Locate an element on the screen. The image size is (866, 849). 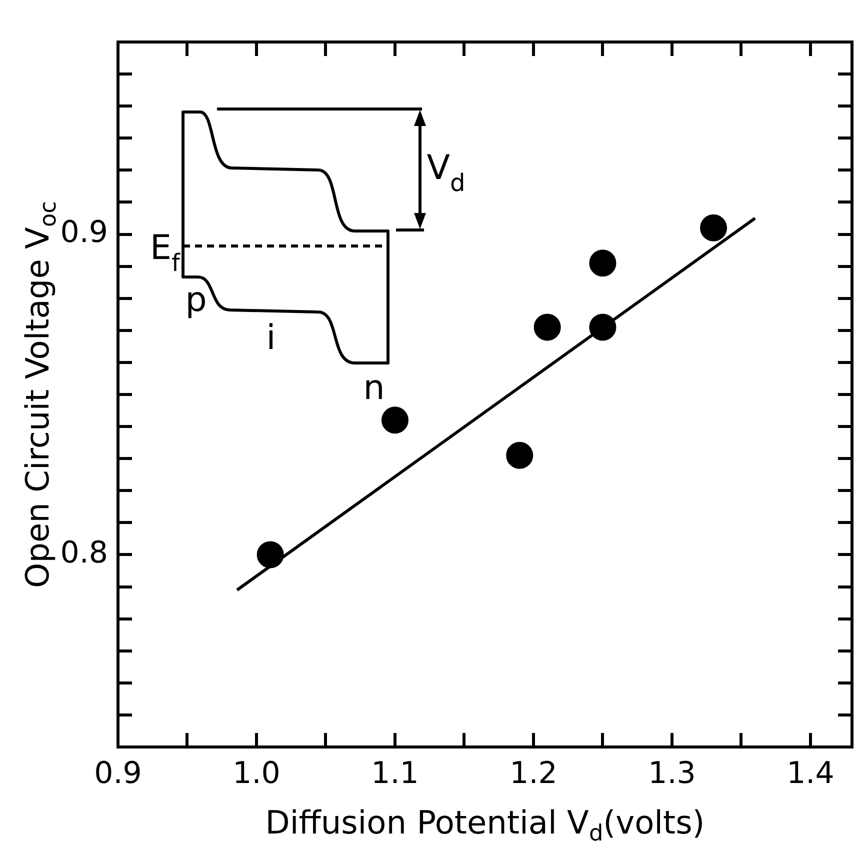
annotation: E$_{f}$ is located at coordinates (165, 252).